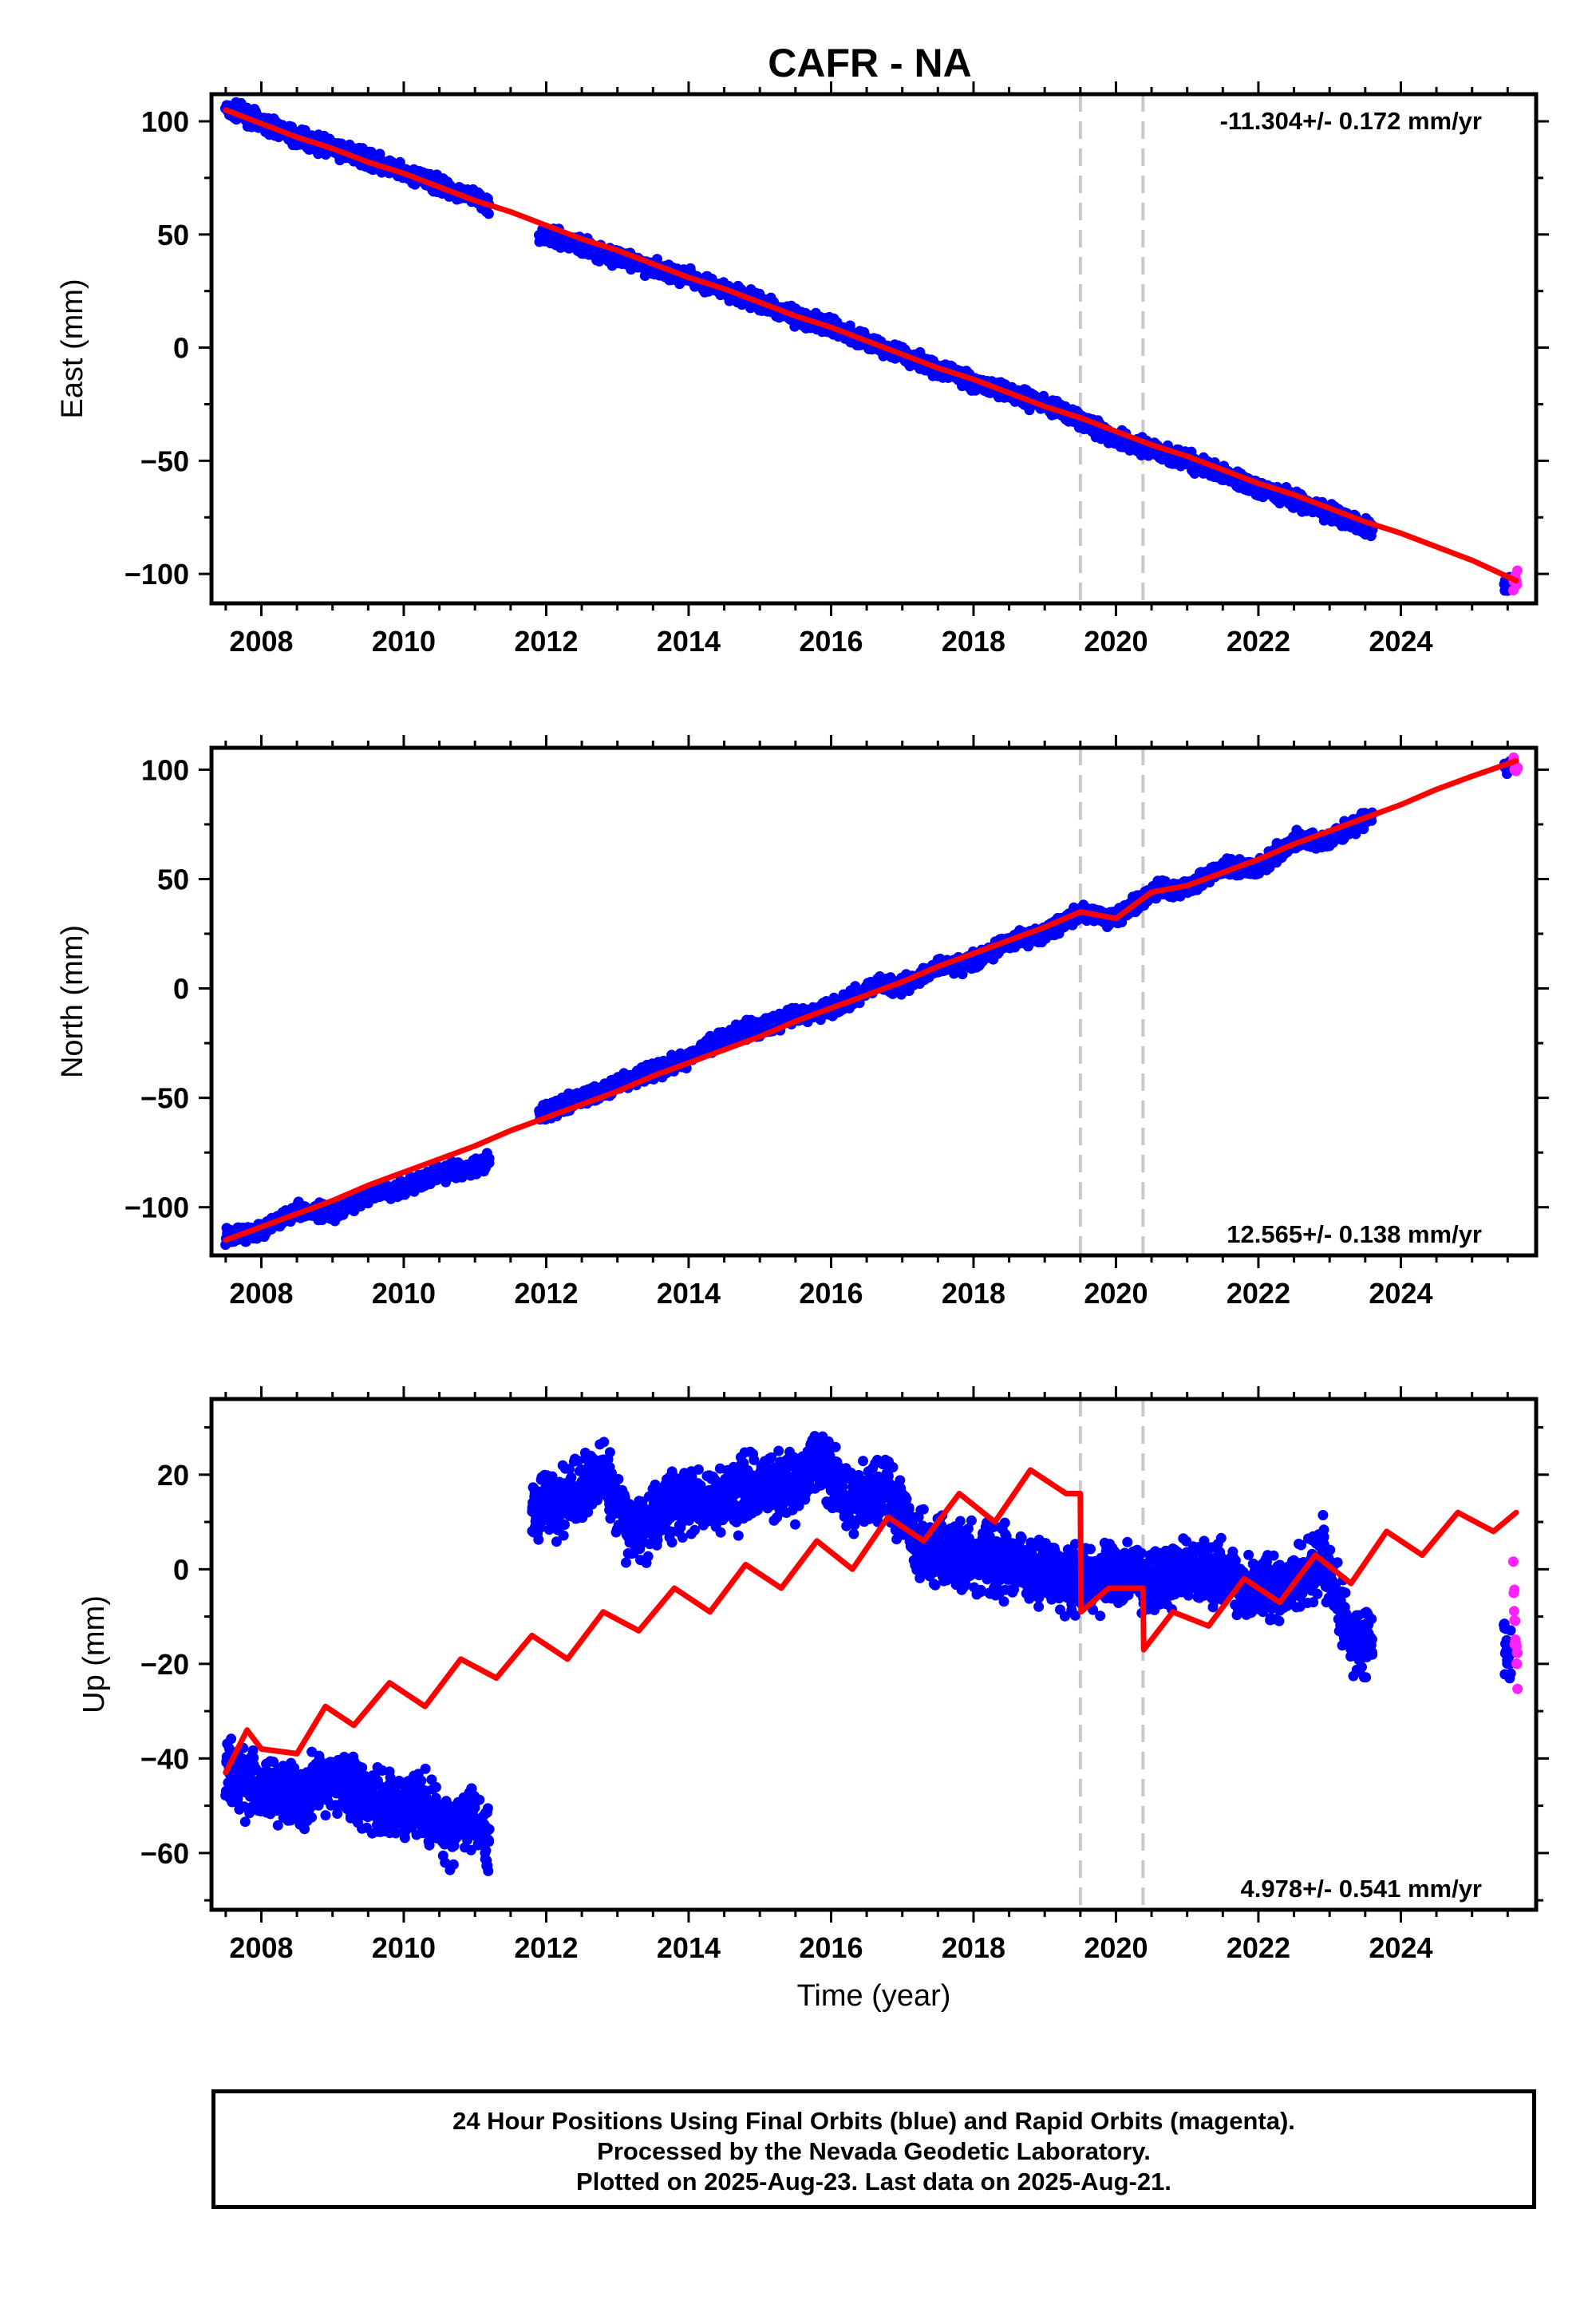 The height and width of the screenshot is (2316, 1596). What do you see at coordinates (165, 121) in the screenshot?
I see `east-y-tick-label: 100` at bounding box center [165, 121].